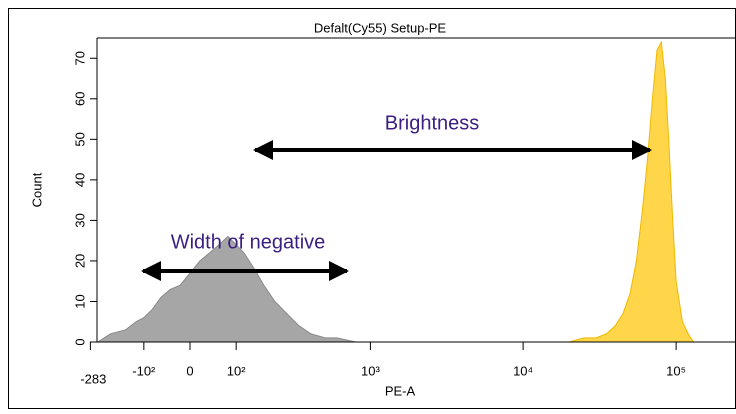  What do you see at coordinates (432, 123) in the screenshot?
I see `annotation: Brightness` at bounding box center [432, 123].